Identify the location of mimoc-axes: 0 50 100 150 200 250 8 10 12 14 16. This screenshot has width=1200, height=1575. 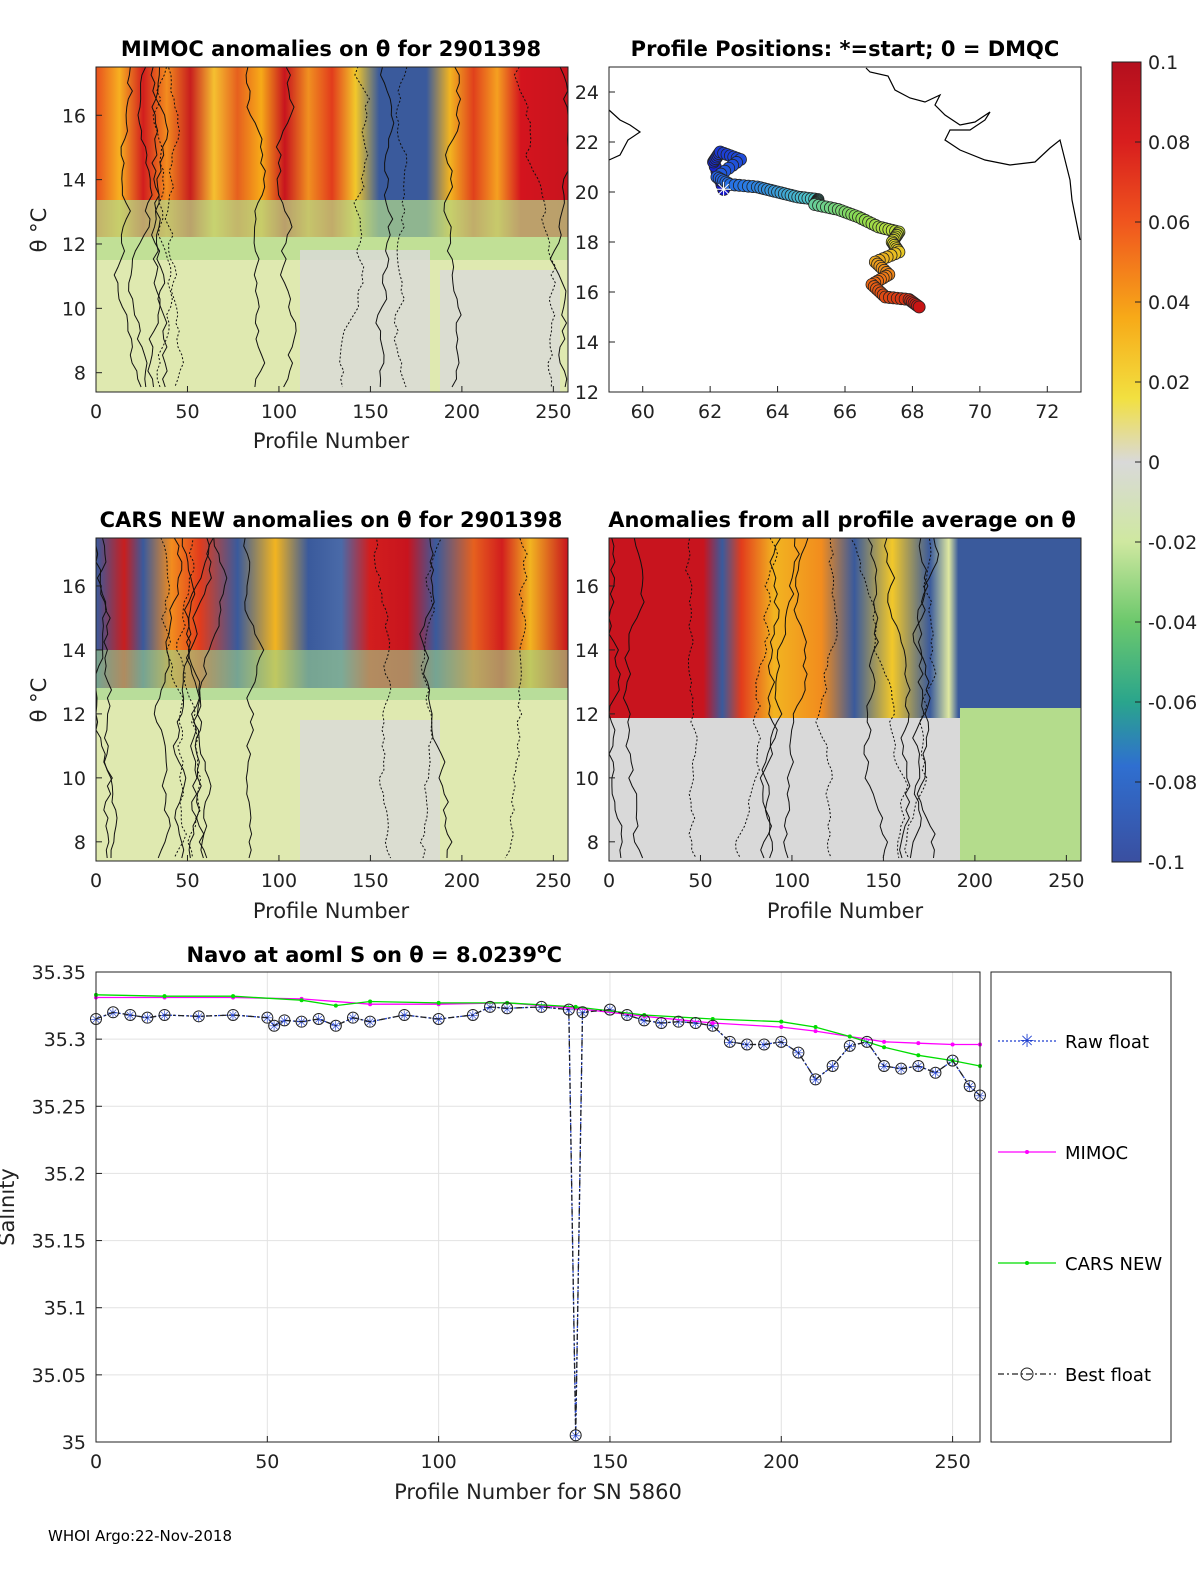
(316, 244).